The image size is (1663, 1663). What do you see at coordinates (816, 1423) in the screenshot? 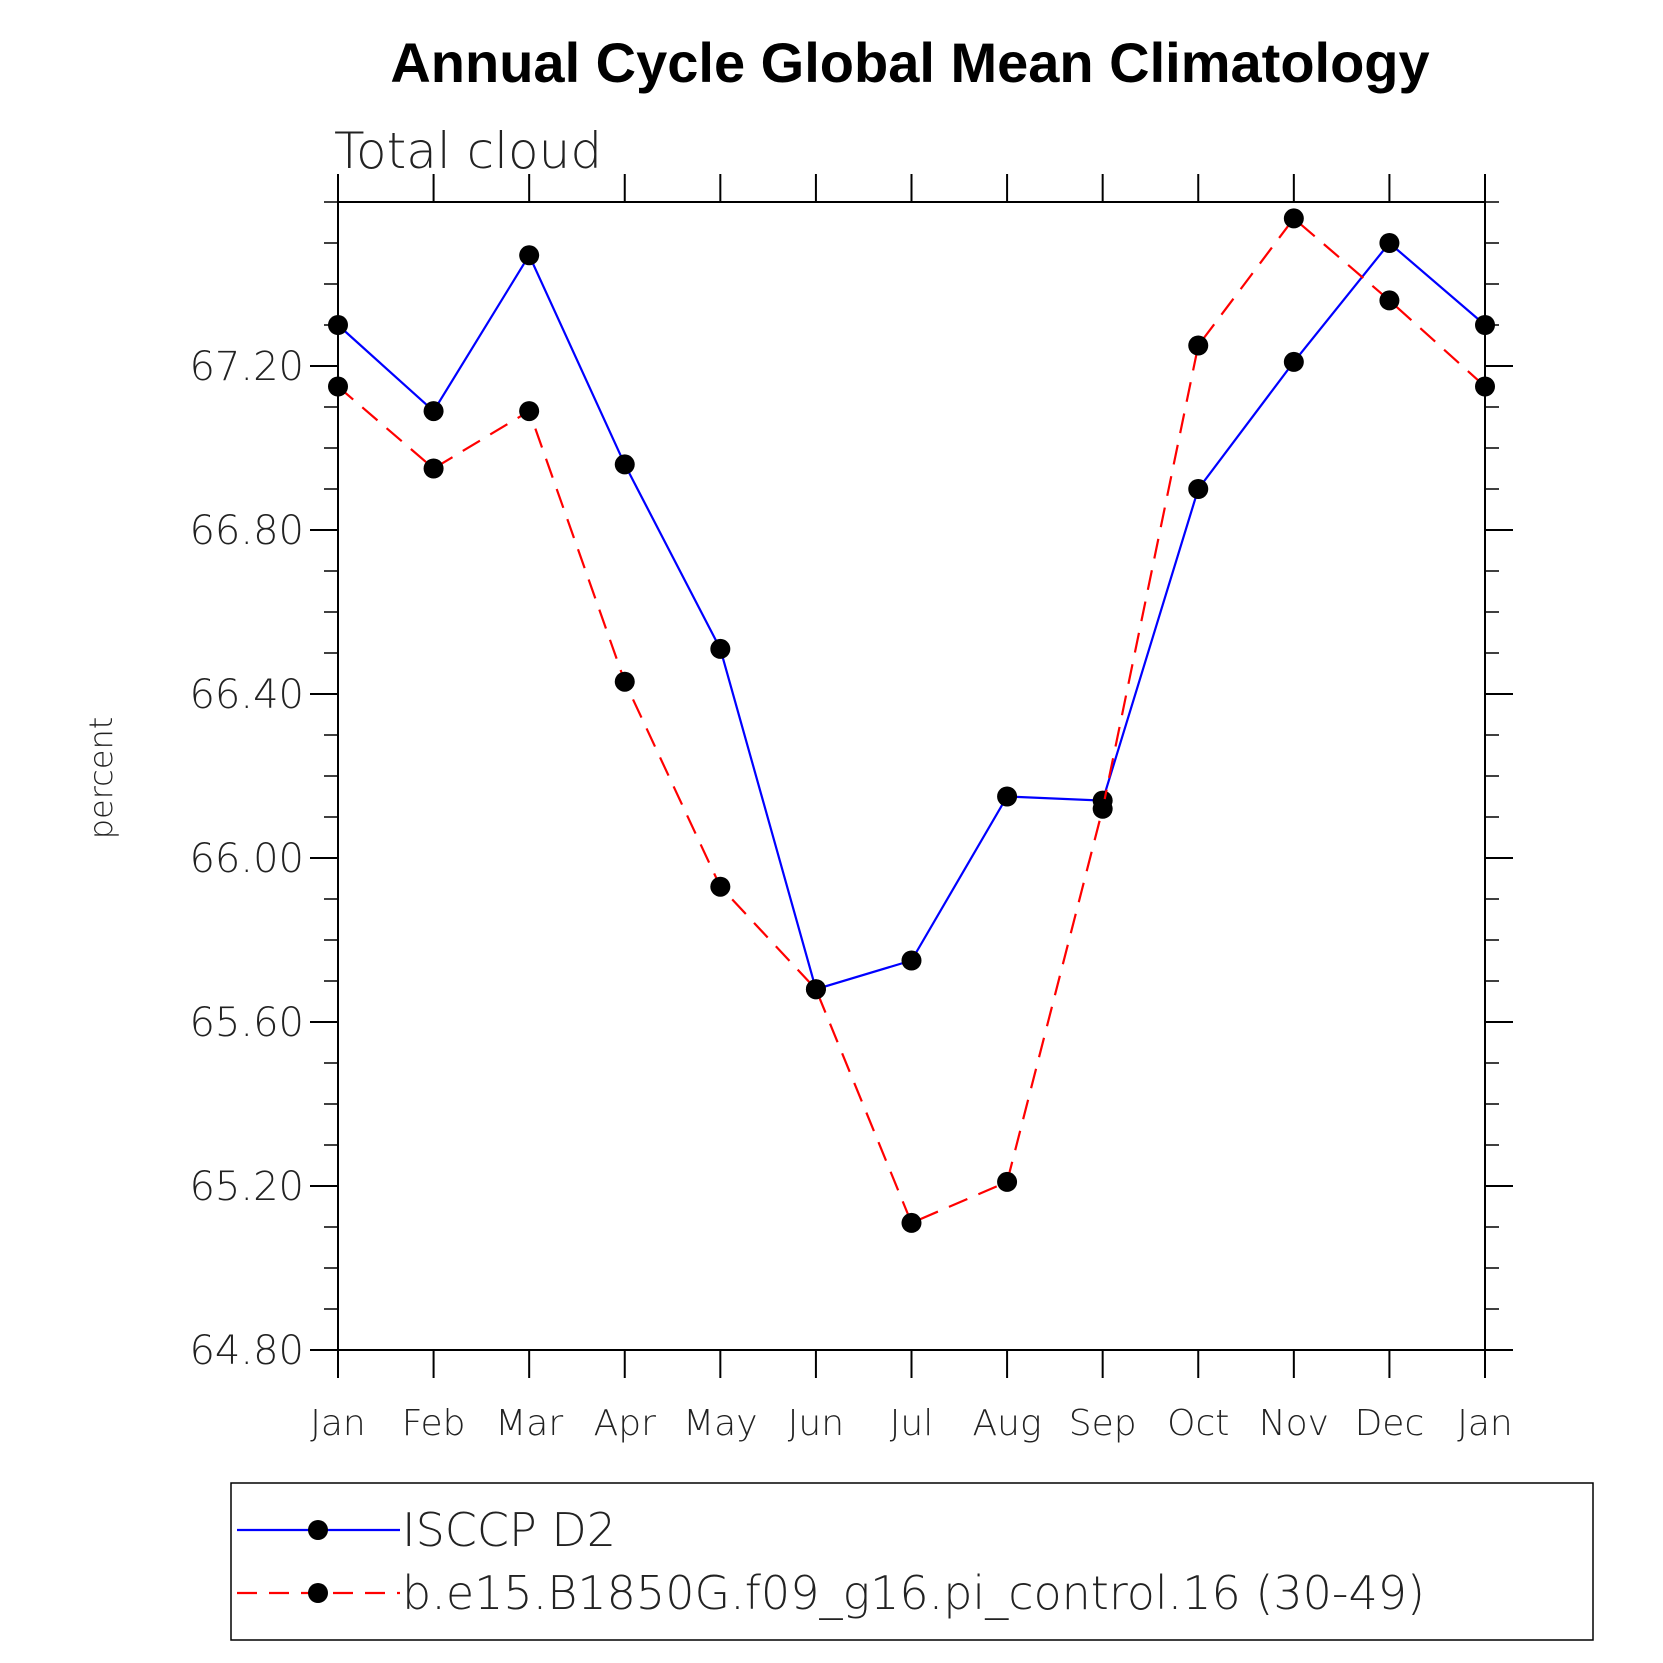
I see `x-tick-label: Jun` at bounding box center [816, 1423].